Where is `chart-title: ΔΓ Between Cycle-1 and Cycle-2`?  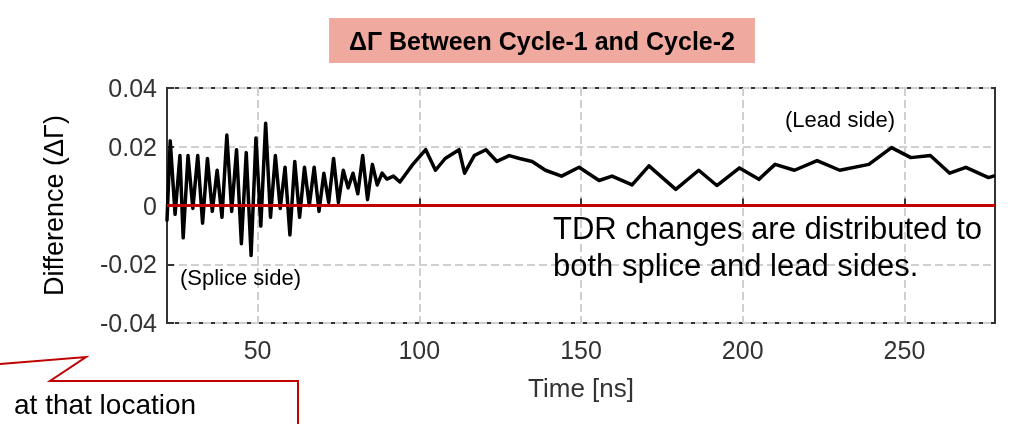 chart-title: ΔΓ Between Cycle-1 and Cycle-2 is located at coordinates (542, 40).